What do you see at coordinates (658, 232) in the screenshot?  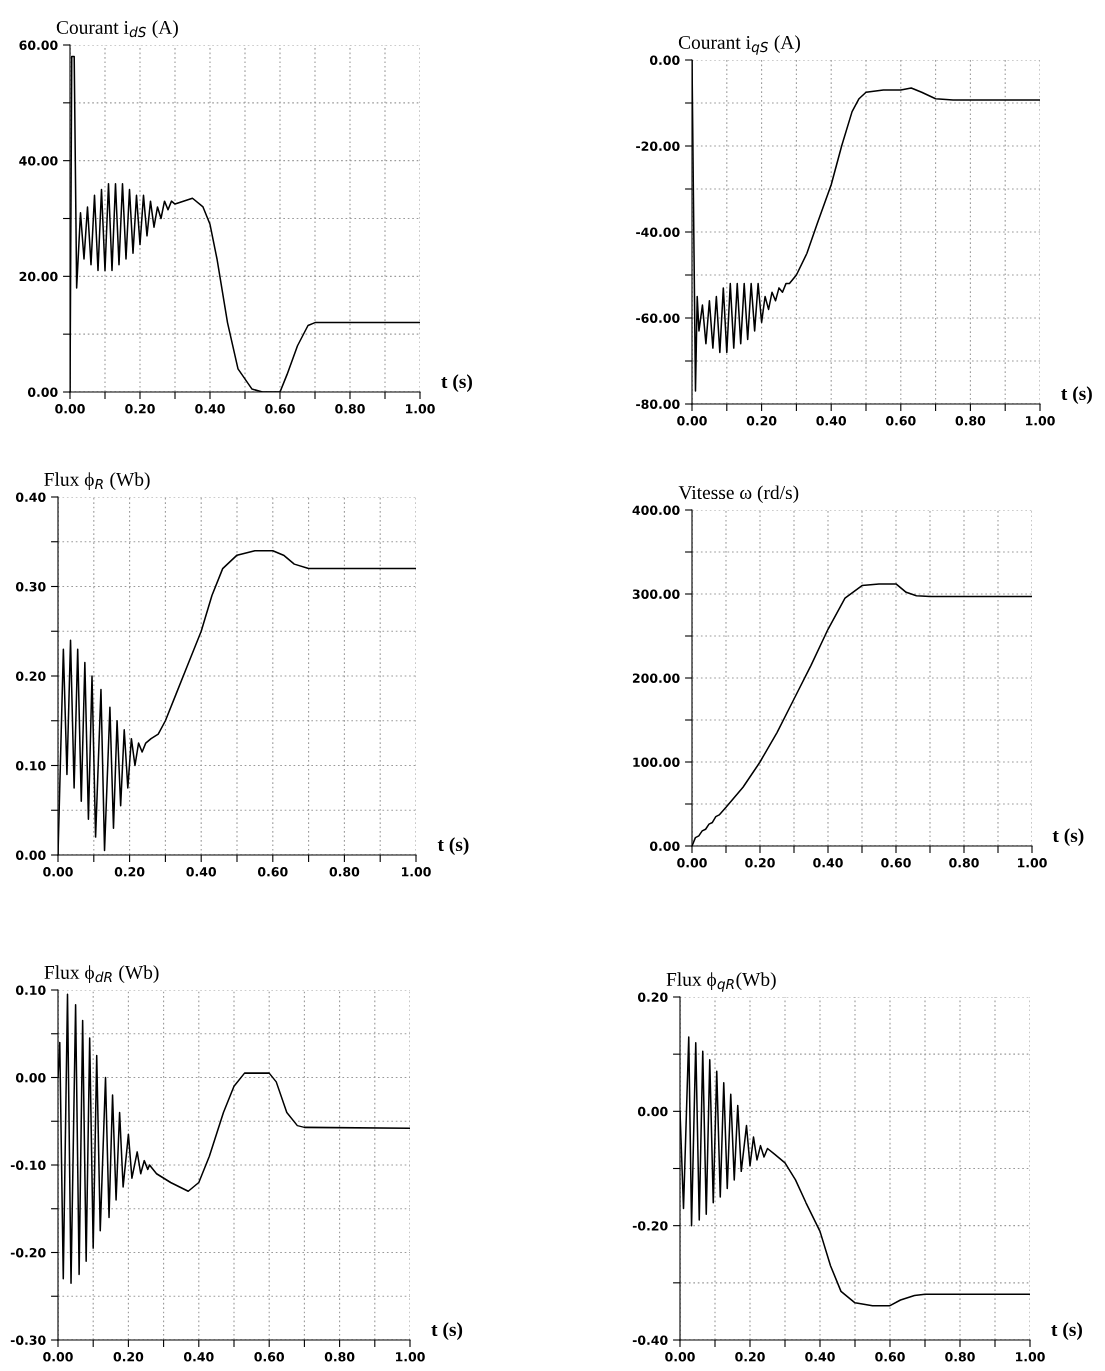 I see `y-tick-label: -40.00` at bounding box center [658, 232].